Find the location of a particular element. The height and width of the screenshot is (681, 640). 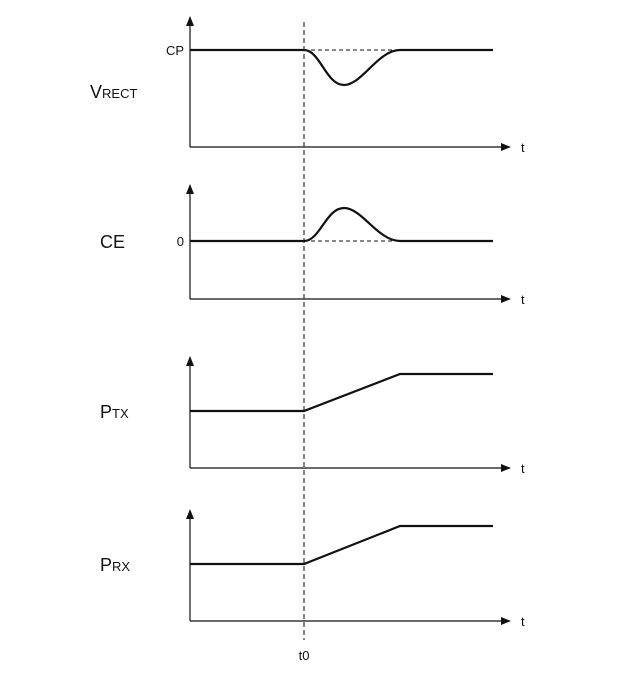

ptx-x-arrow is located at coordinates (506, 468).